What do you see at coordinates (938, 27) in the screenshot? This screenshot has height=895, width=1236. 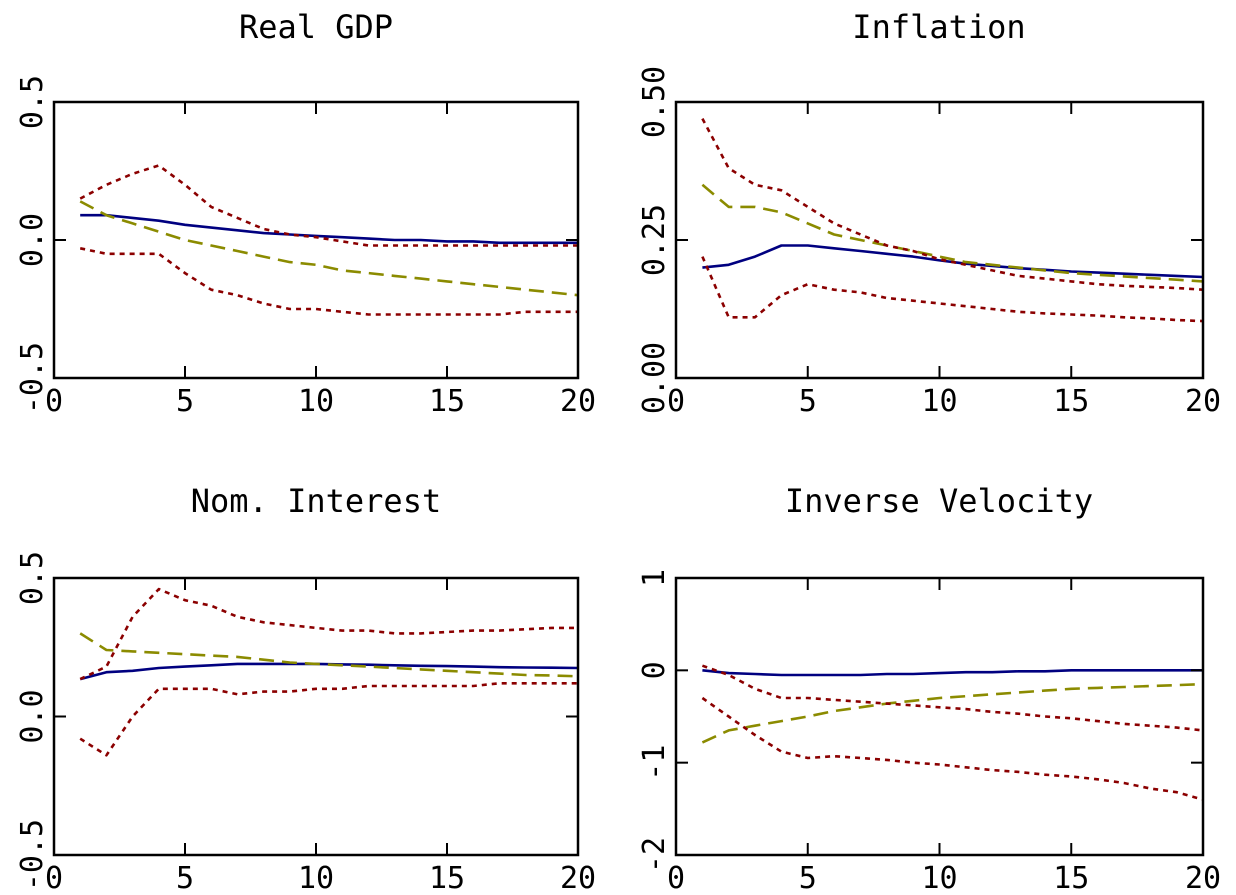 I see `chart-title: Inflation` at bounding box center [938, 27].